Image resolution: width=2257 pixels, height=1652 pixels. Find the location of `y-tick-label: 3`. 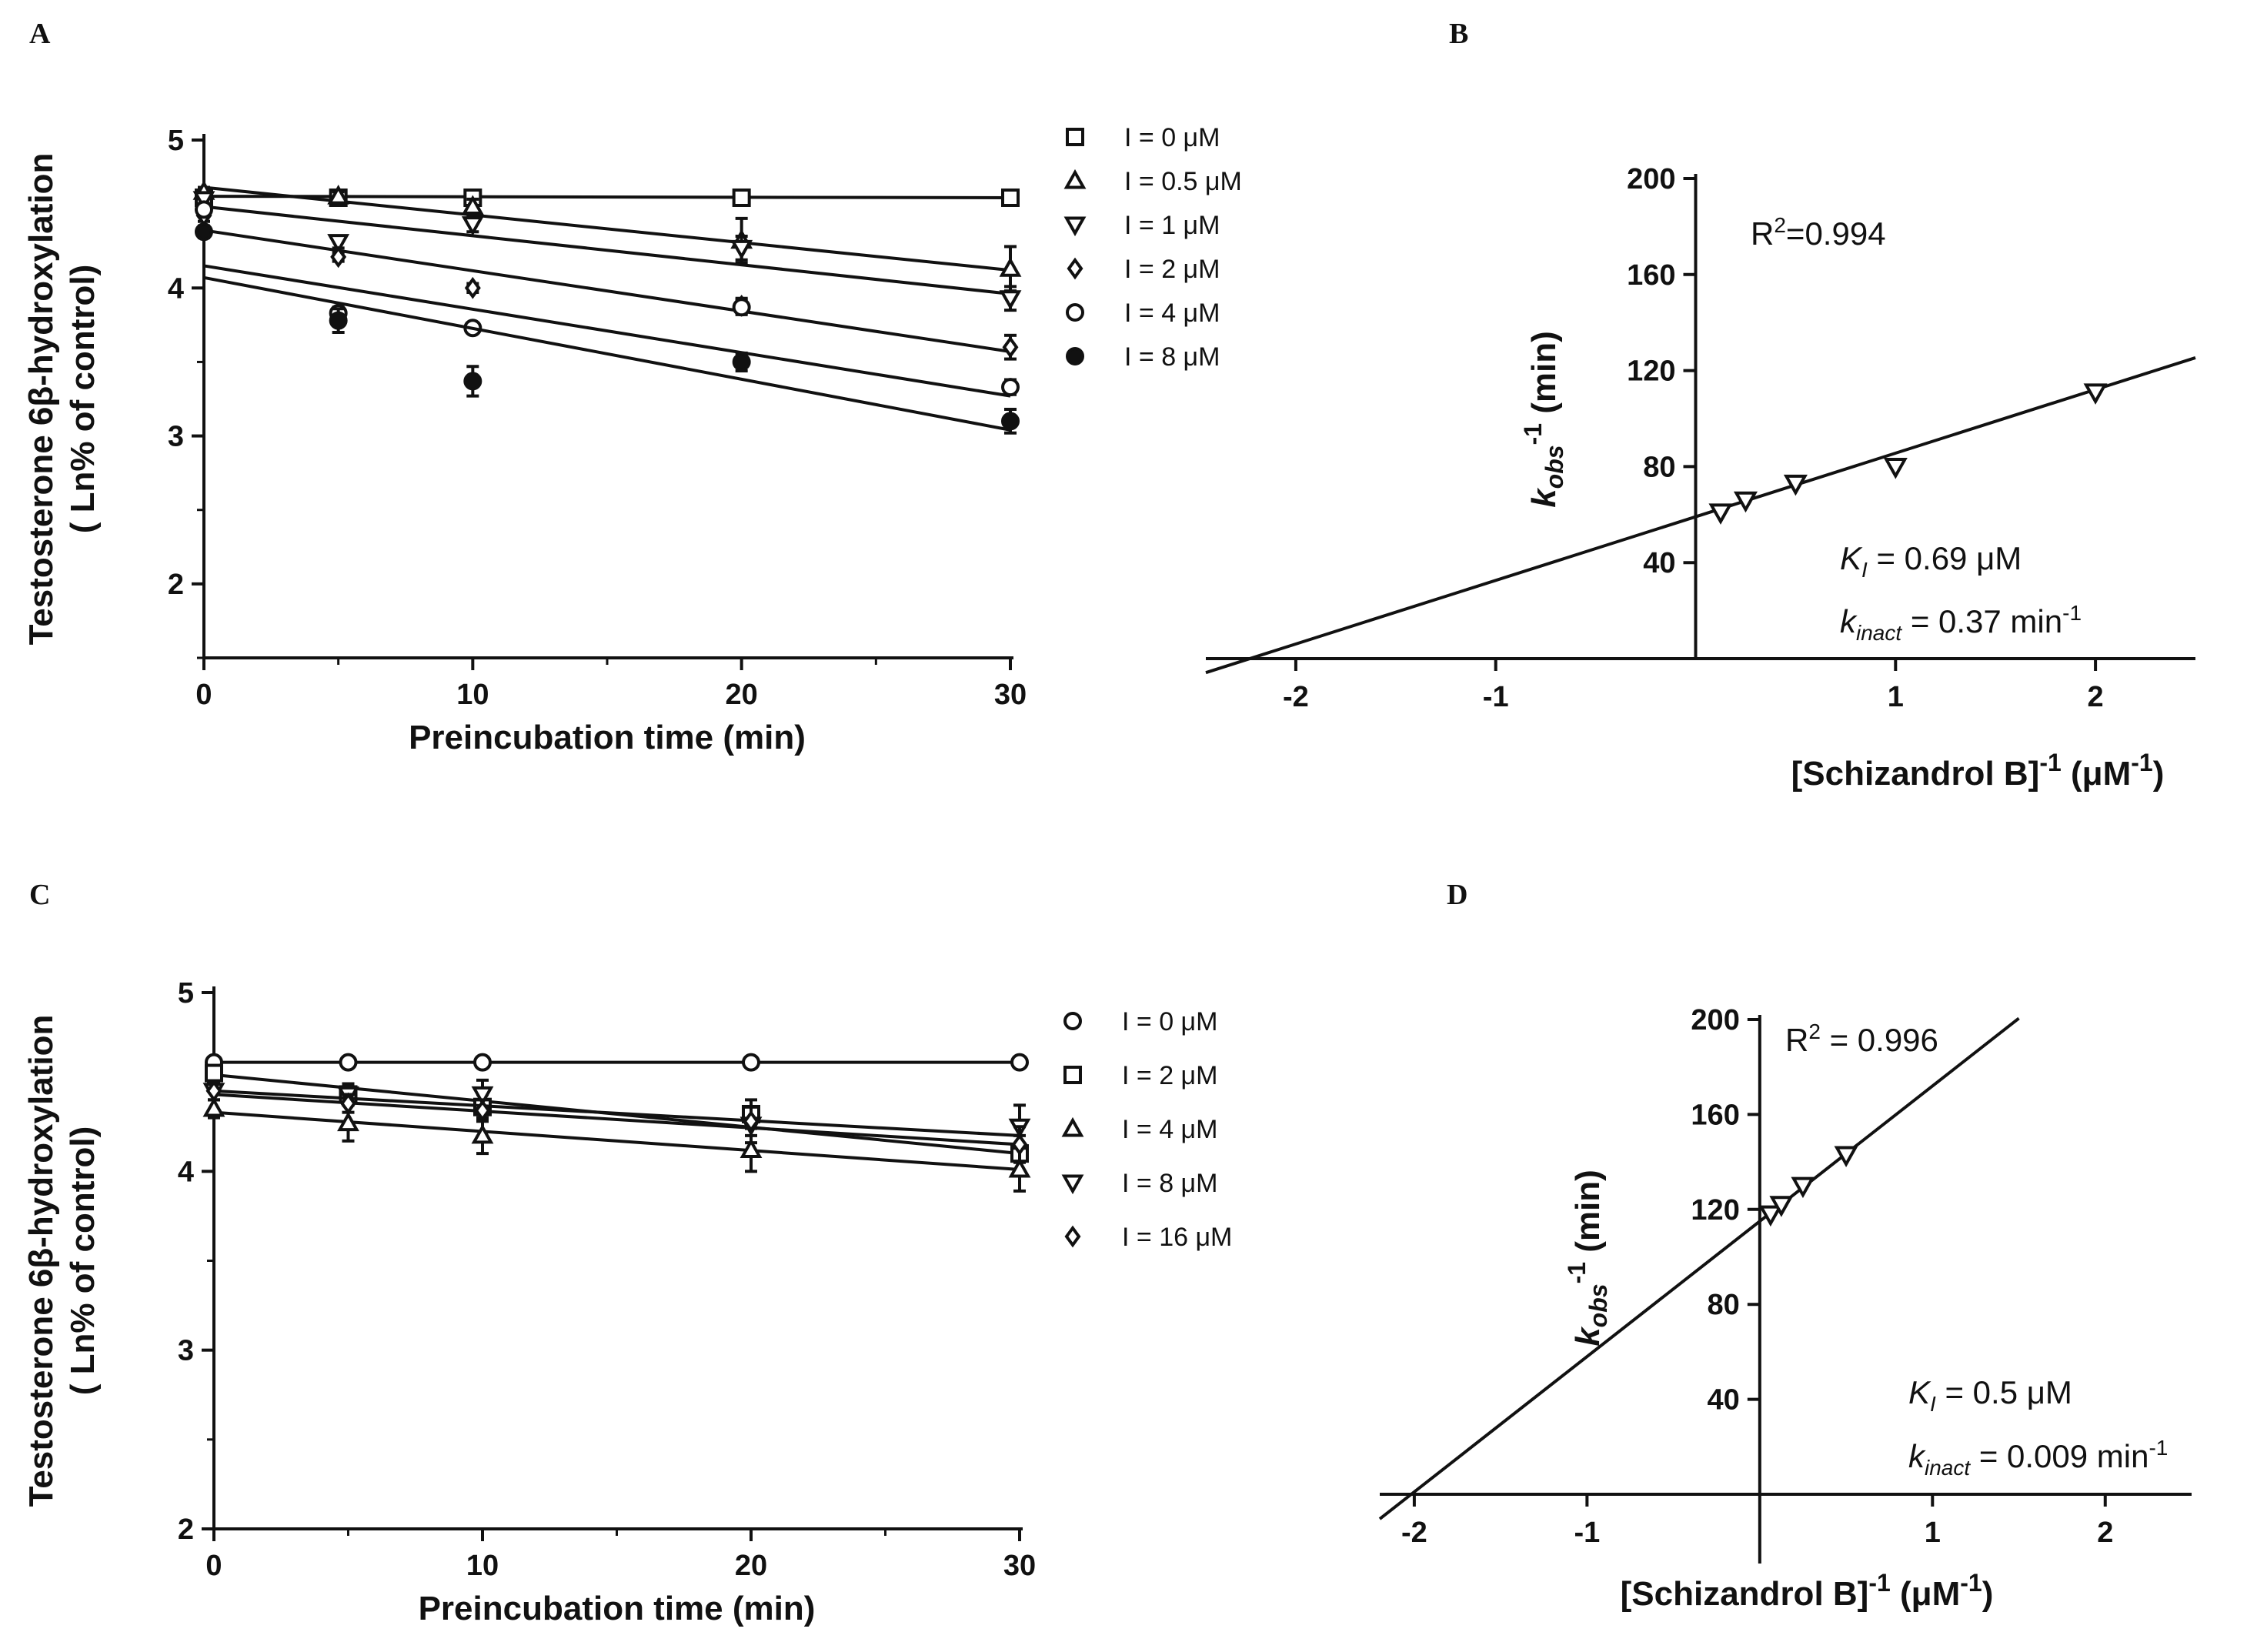

y-tick-label: 3 is located at coordinates (186, 1351).